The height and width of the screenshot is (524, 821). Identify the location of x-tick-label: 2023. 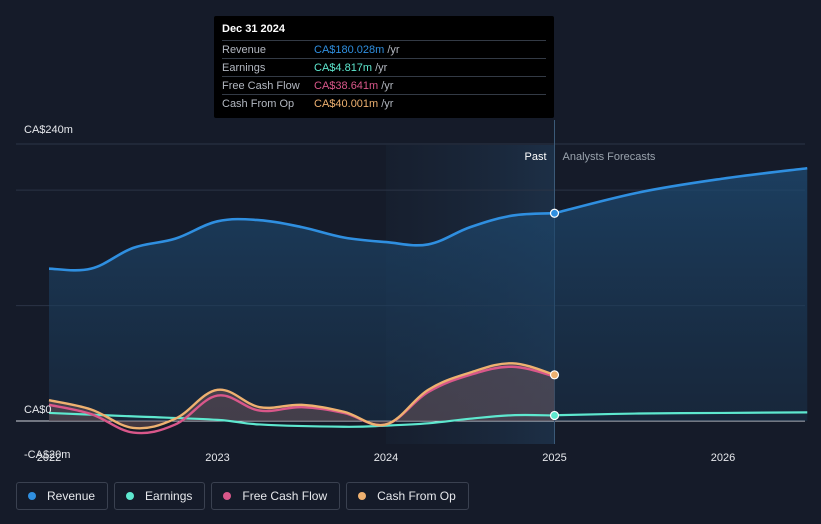
(217, 458).